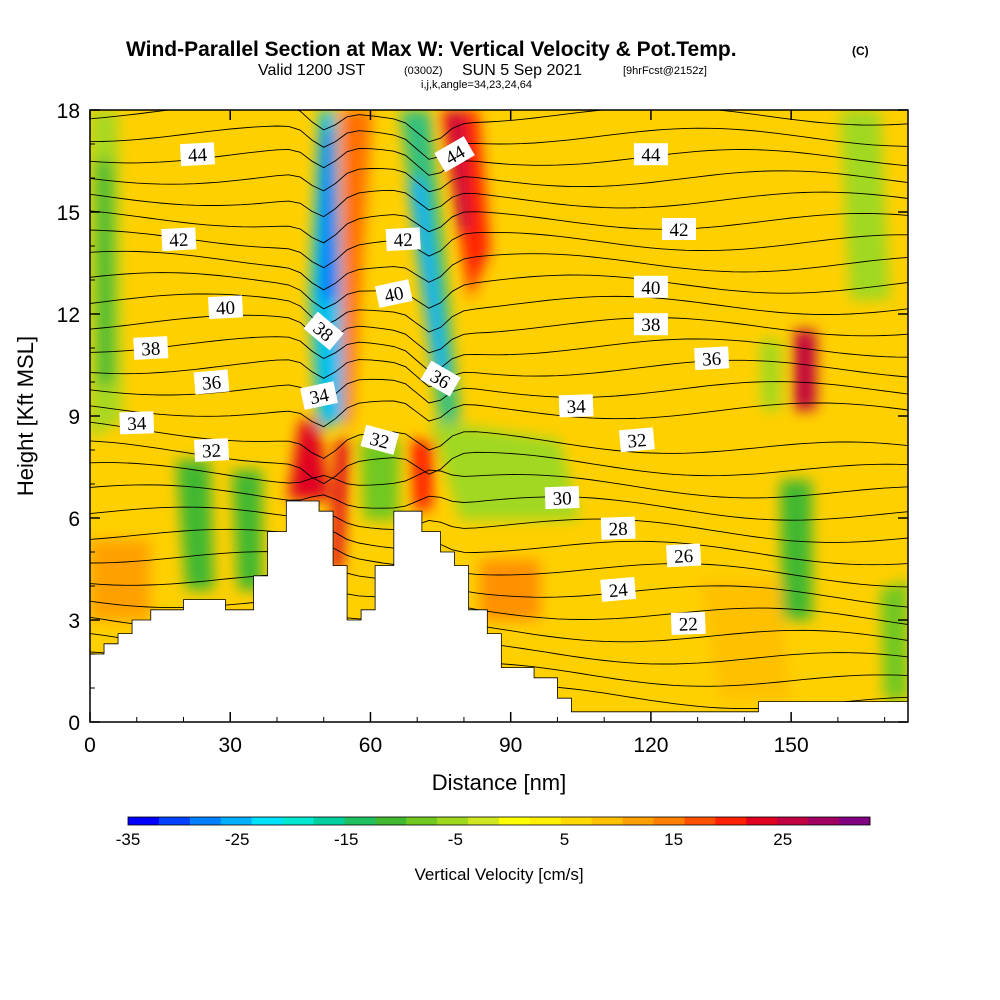 The height and width of the screenshot is (1000, 1000). I want to click on y-tick-label: 3, so click(74, 621).